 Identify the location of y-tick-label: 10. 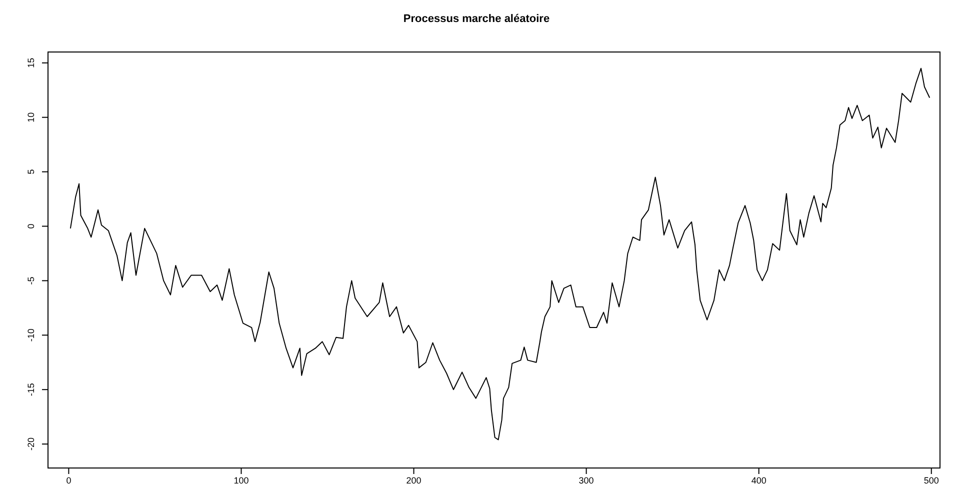
(31, 117).